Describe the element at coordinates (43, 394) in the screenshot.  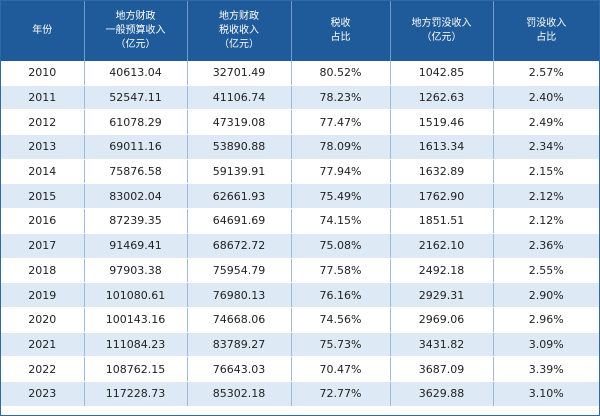
I see `cell-year: 2023` at that location.